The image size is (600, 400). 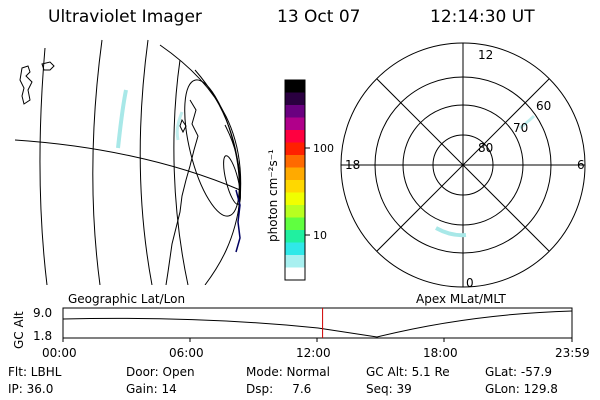 What do you see at coordinates (126, 299) in the screenshot?
I see `timeline-left-title: Geographic Lat/Lon` at bounding box center [126, 299].